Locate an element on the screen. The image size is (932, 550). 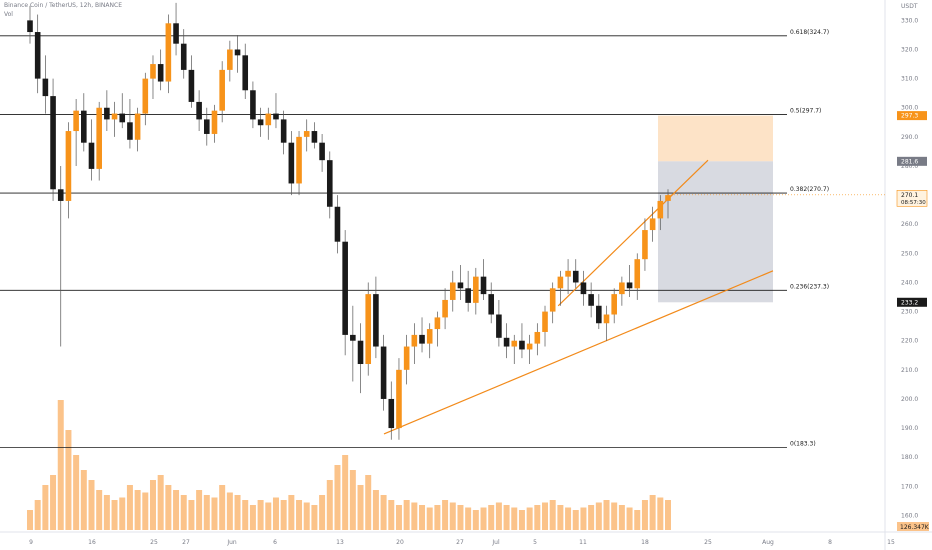
time-tick-label: 25 is located at coordinates (708, 542).